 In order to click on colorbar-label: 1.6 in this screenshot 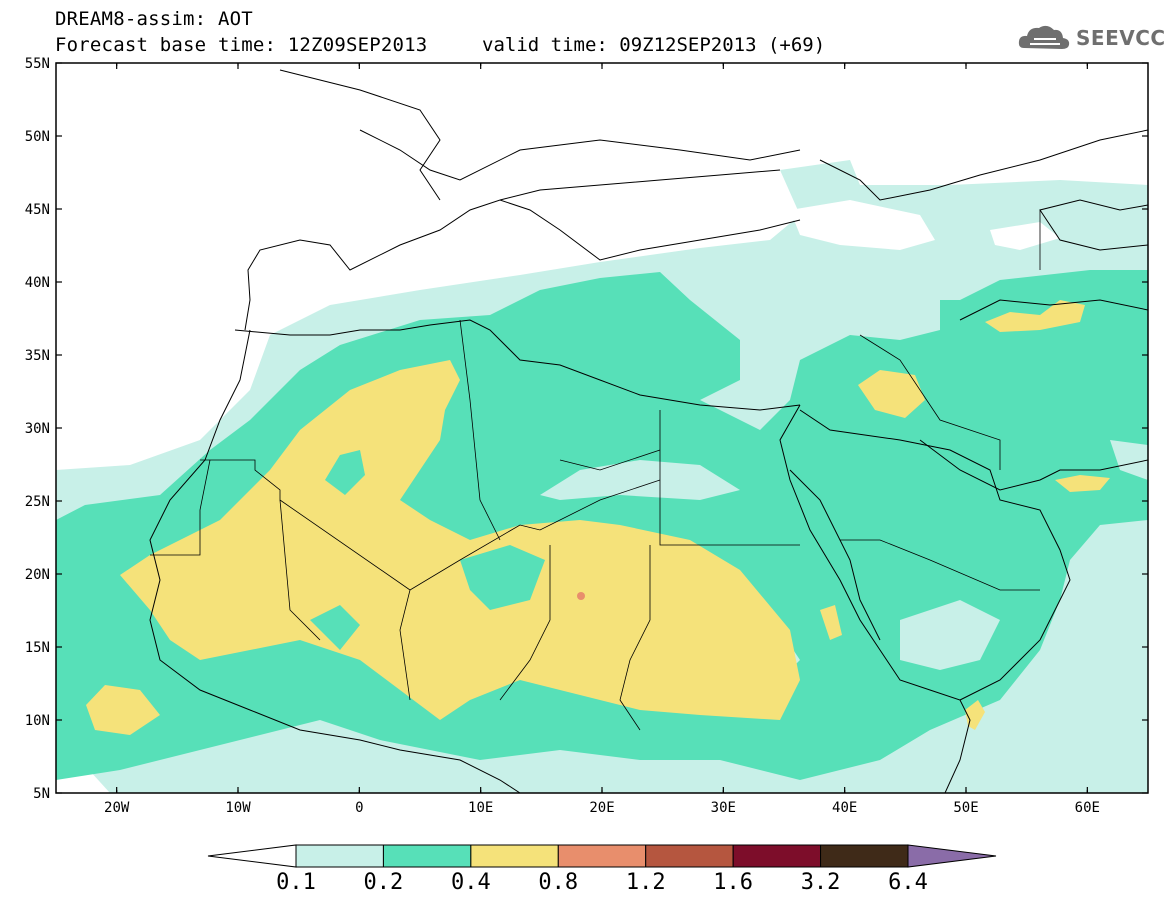, I will do `click(733, 882)`.